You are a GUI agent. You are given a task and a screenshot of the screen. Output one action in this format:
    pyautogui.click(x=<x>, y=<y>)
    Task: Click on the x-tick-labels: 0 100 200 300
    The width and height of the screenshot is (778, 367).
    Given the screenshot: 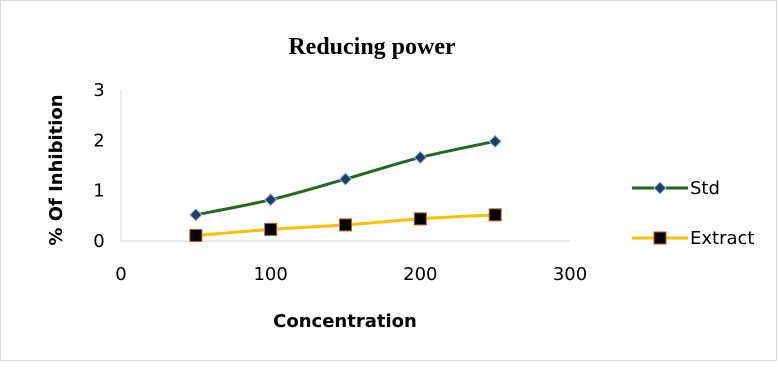 What is the action you would take?
    pyautogui.click(x=351, y=274)
    